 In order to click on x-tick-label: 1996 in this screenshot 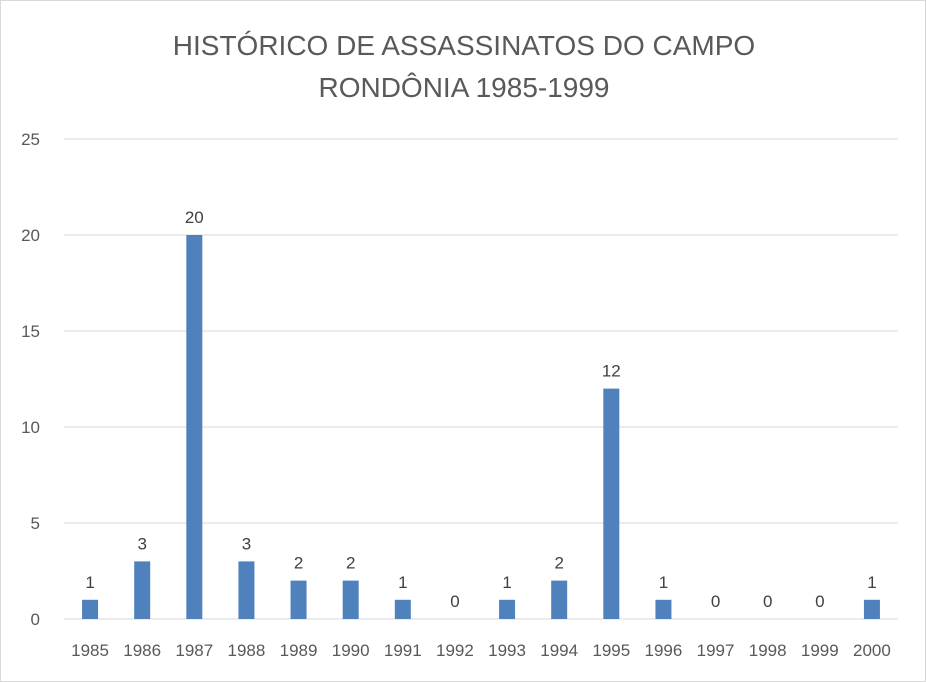, I will do `click(664, 650)`.